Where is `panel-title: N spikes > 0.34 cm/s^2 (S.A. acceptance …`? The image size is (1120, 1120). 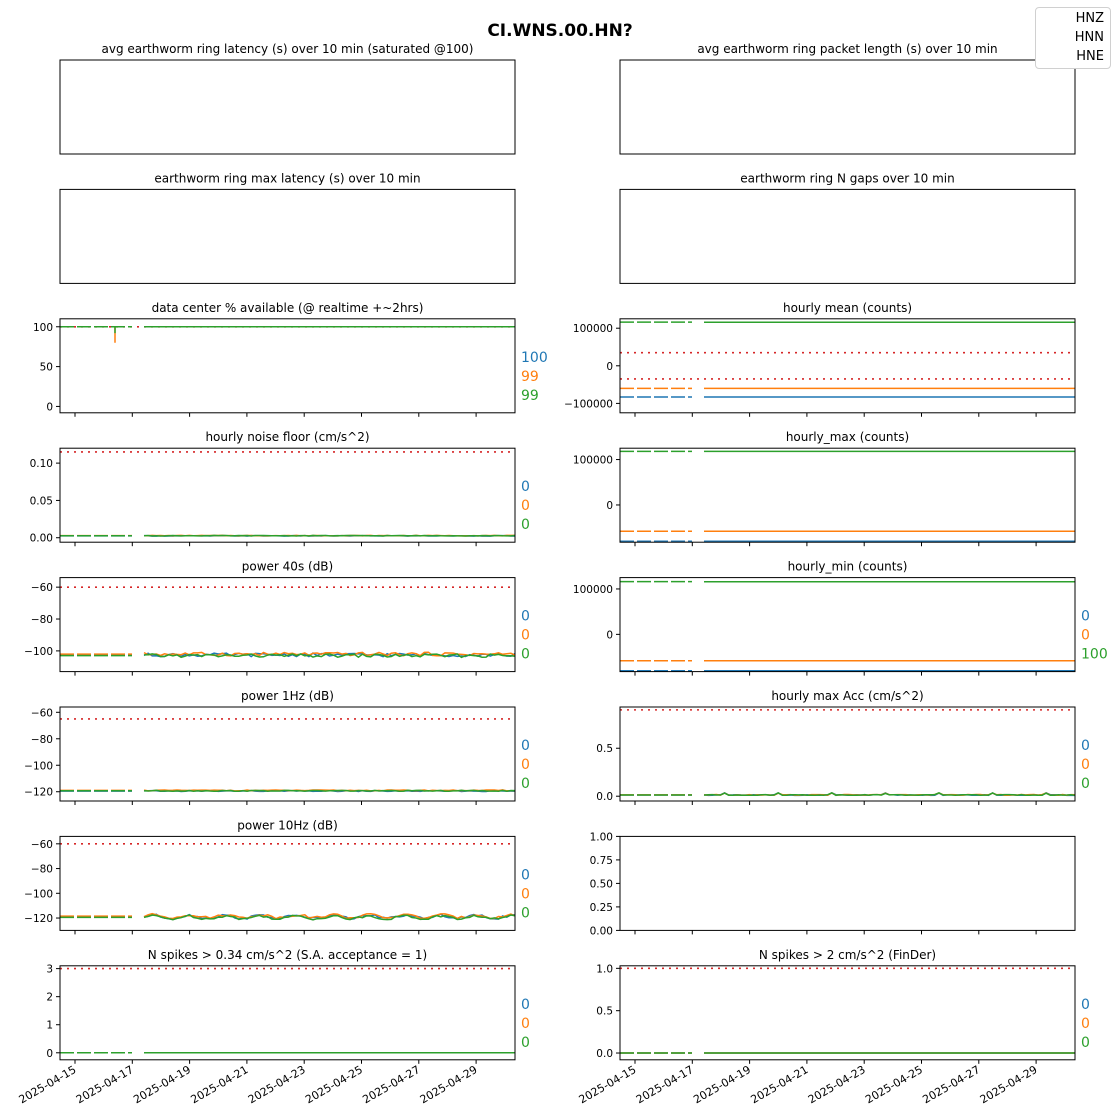
panel-title: N spikes > 0.34 cm/s^2 (S.A. acceptance … is located at coordinates (287, 955).